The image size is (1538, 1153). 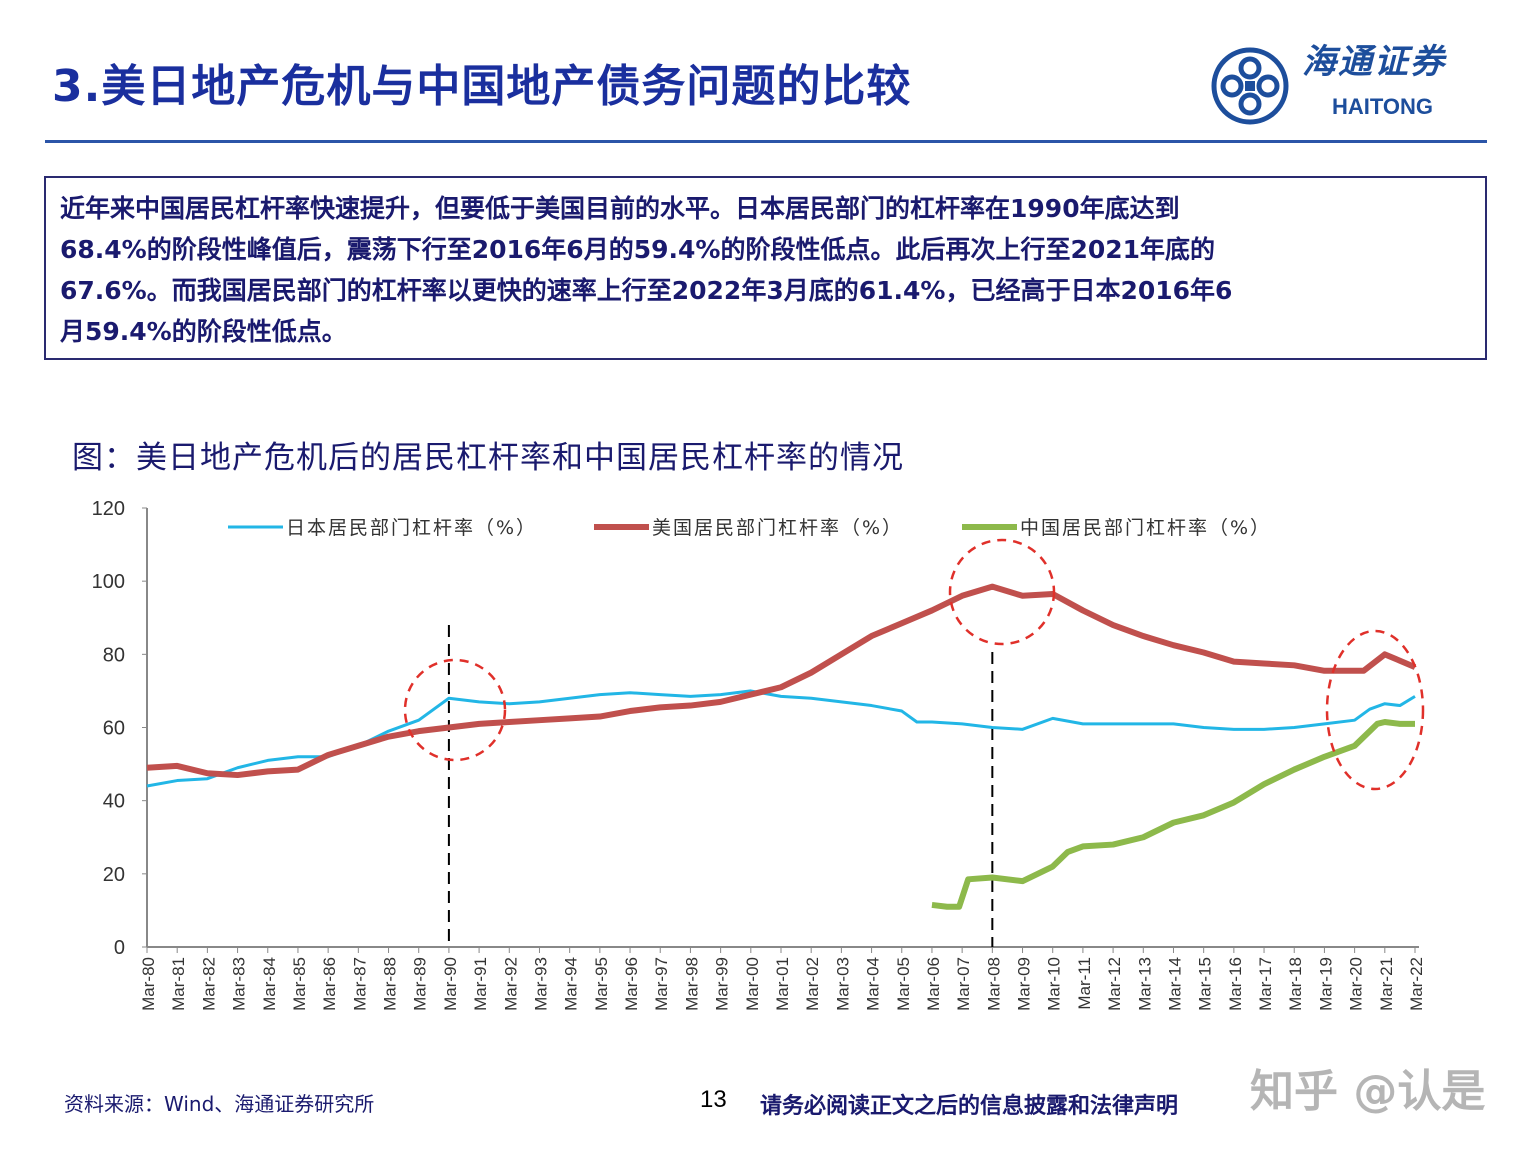 I want to click on x-tick-label: Mar-04, so click(x=873, y=984).